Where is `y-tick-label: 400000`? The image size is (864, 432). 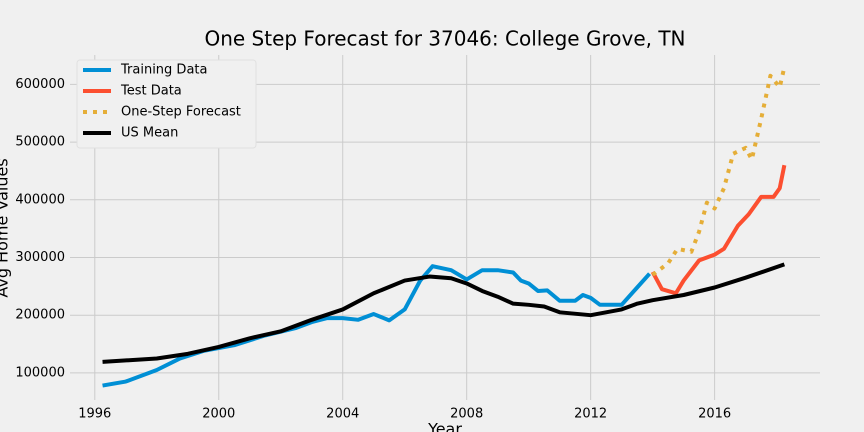 y-tick-label: 400000 is located at coordinates (40, 199).